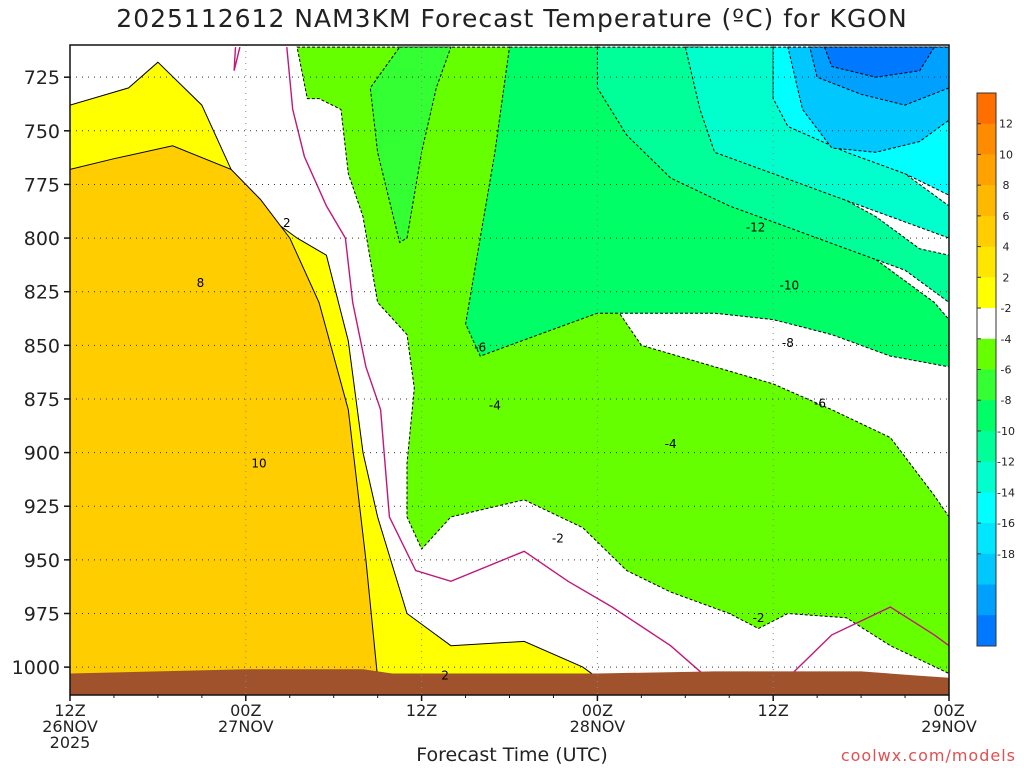  I want to click on colorbar-label-9: -8, so click(1006, 400).